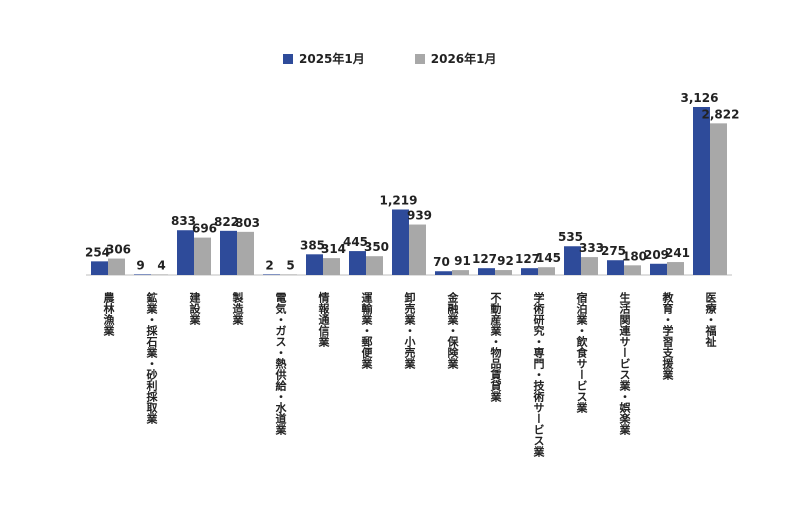 The width and height of the screenshot is (800, 510). What do you see at coordinates (656, 255) in the screenshot?
I see `data-label-2025-13: 209` at bounding box center [656, 255].